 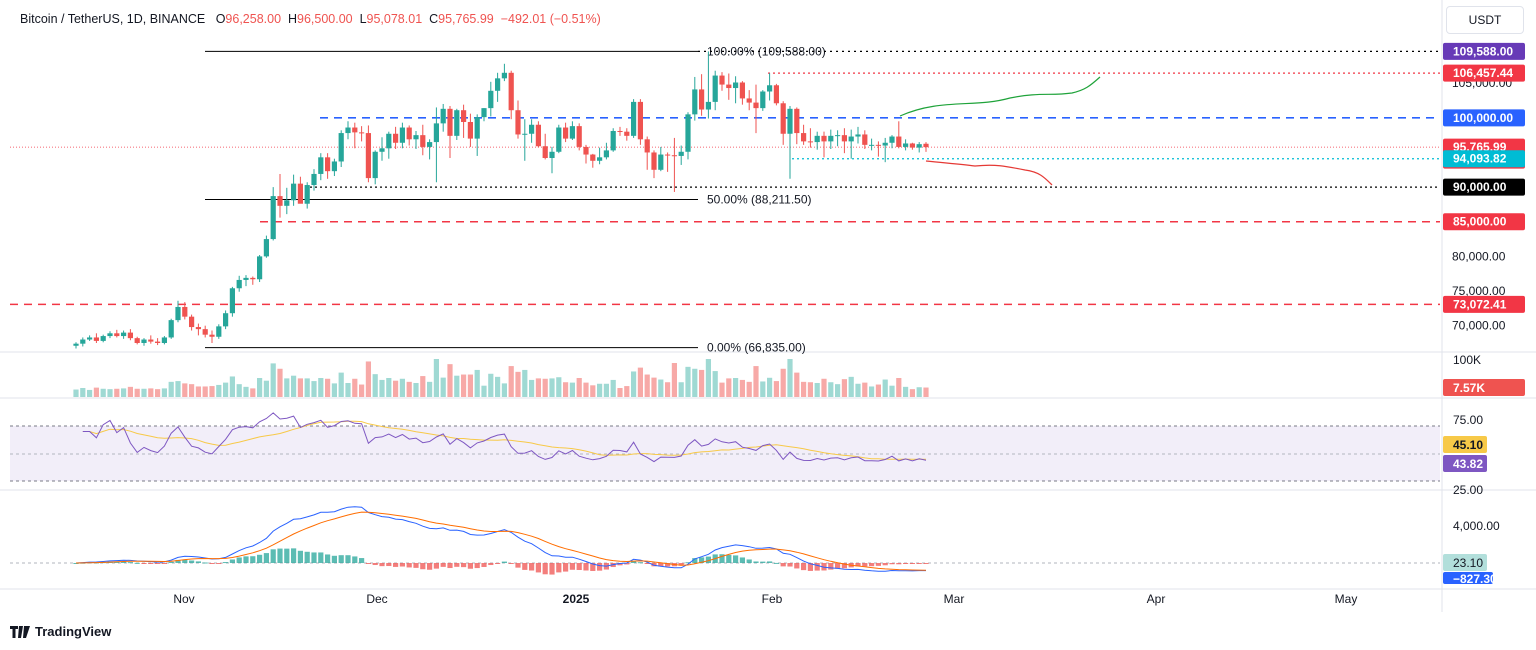 I want to click on time-axis-label: Feb, so click(x=772, y=599).